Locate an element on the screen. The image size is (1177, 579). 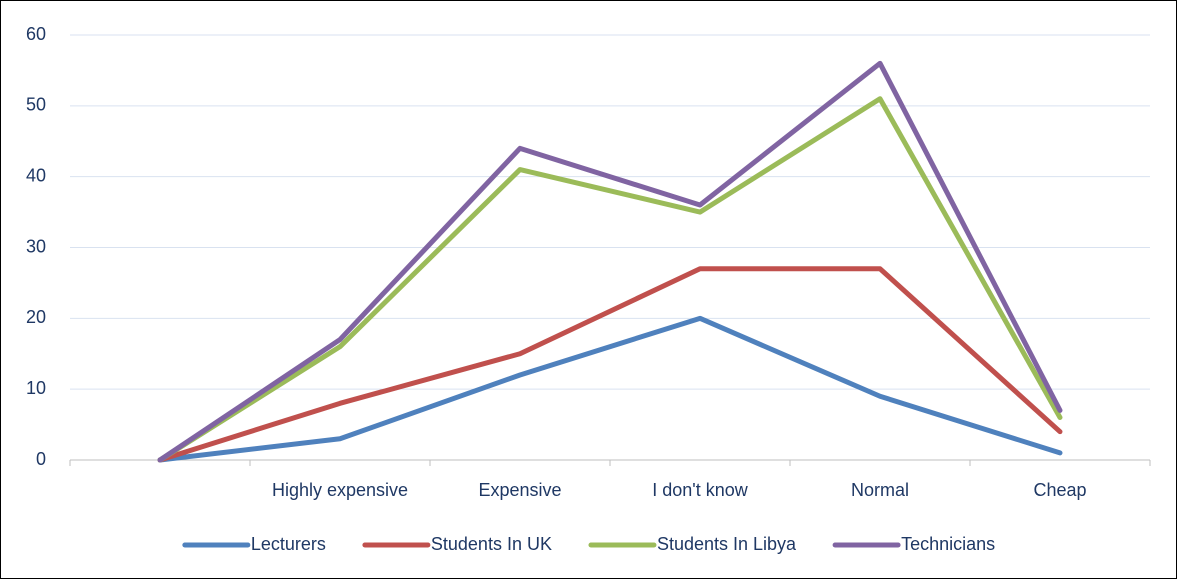
x-tick-label: Expensive is located at coordinates (519, 490).